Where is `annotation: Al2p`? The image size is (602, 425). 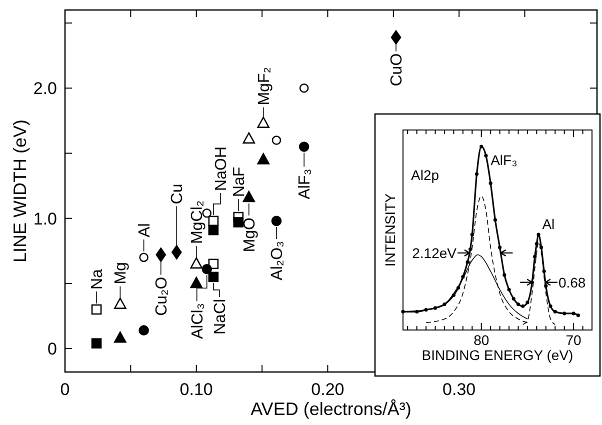
annotation: Al2p is located at coordinates (425, 175).